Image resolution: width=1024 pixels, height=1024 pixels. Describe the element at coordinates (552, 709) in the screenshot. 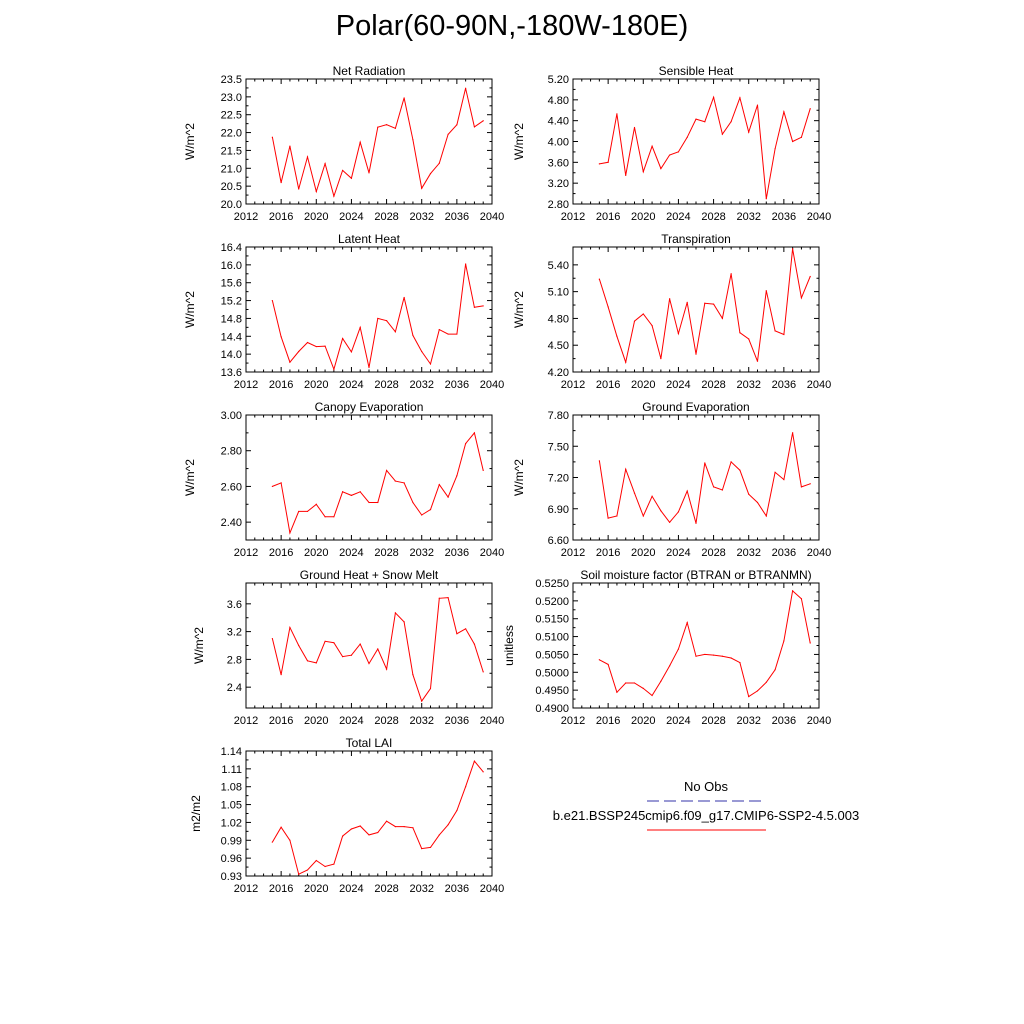

I see `y-tick-label: 0.4900` at that location.